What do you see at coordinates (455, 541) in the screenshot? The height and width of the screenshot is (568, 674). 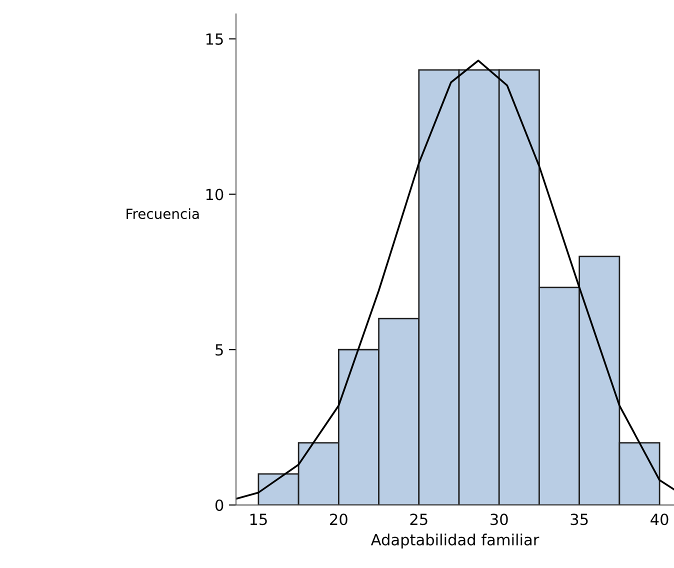 I see `x-axis-title: Adaptabilidad familiar` at bounding box center [455, 541].